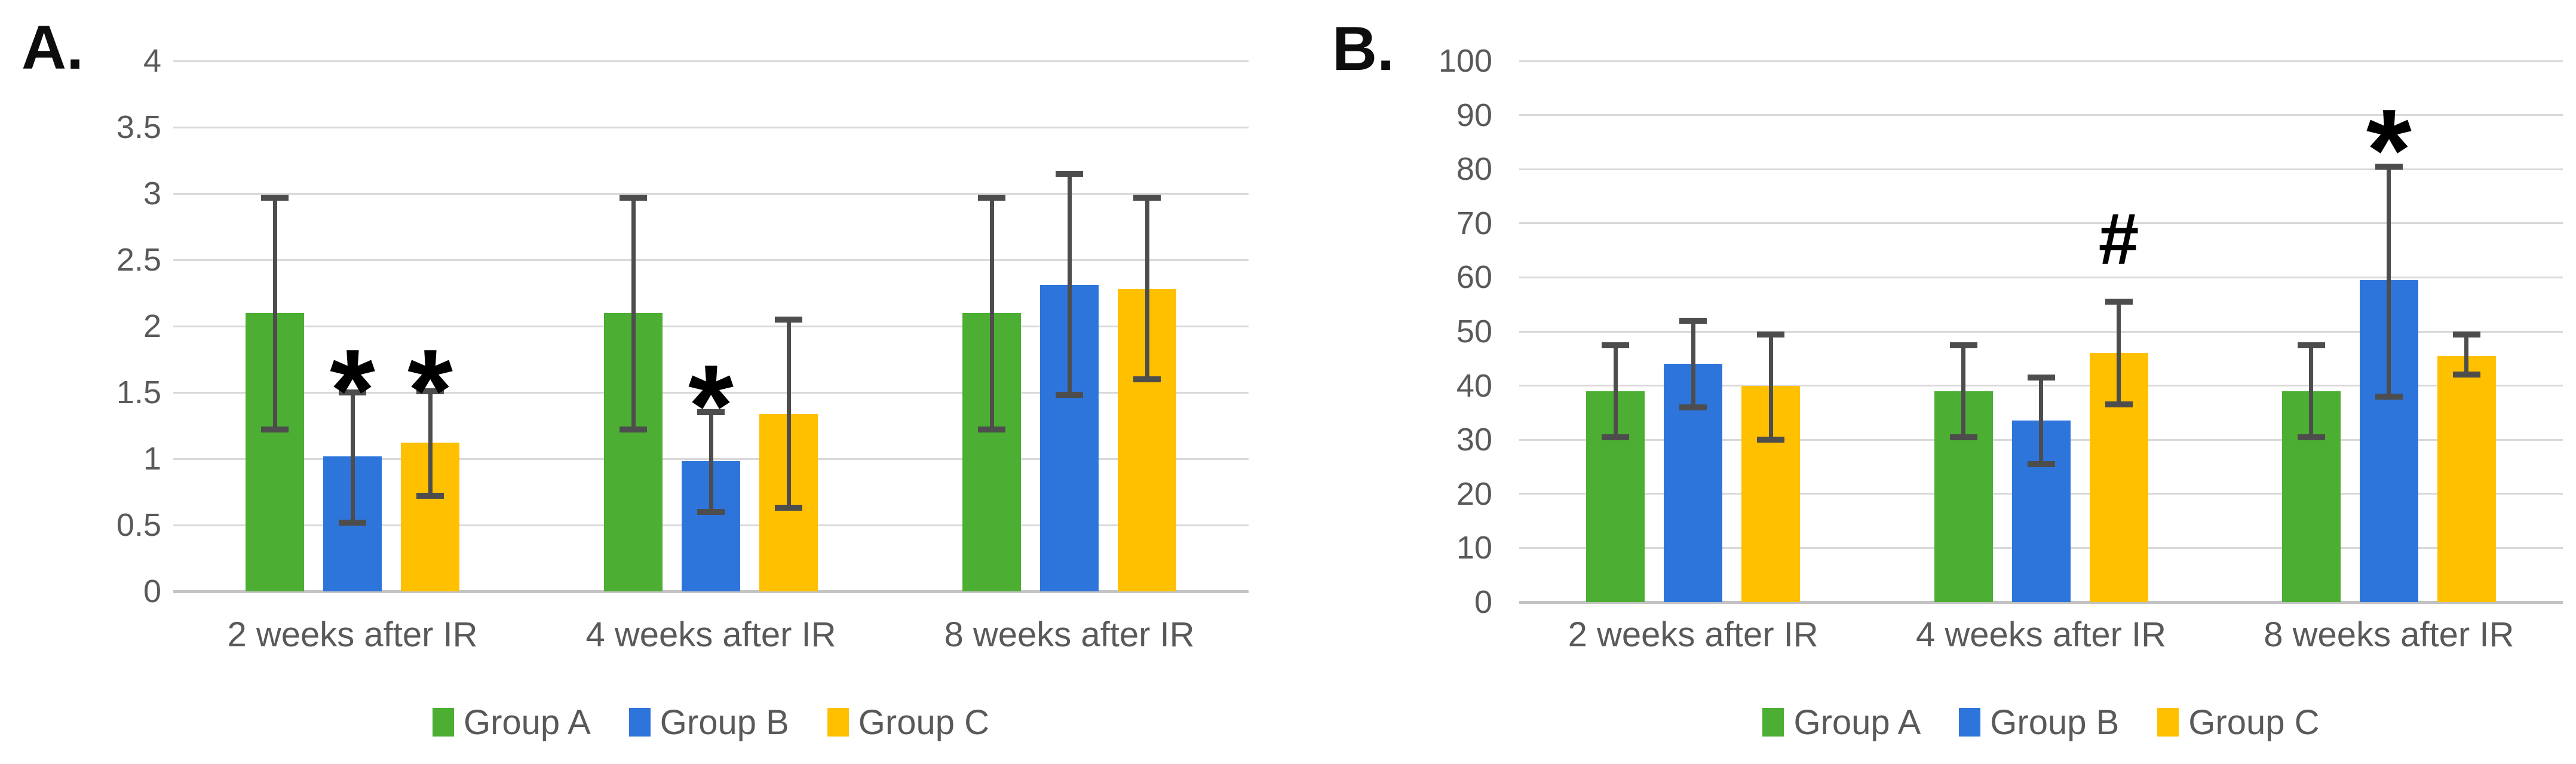  Describe the element at coordinates (152, 193) in the screenshot. I see `y-axis-tick-label: 3` at that location.